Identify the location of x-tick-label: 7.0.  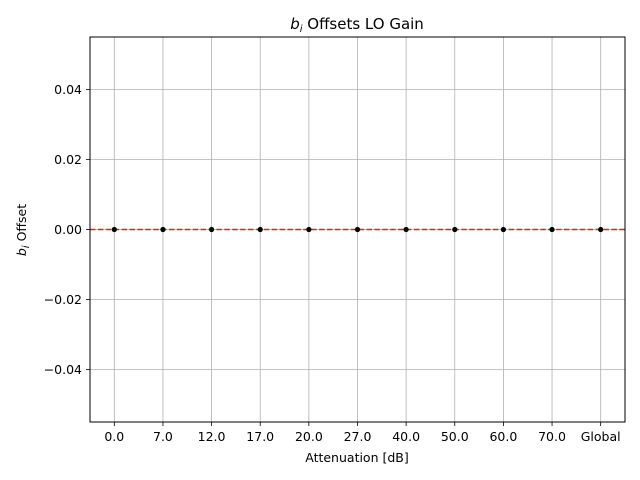
(163, 436).